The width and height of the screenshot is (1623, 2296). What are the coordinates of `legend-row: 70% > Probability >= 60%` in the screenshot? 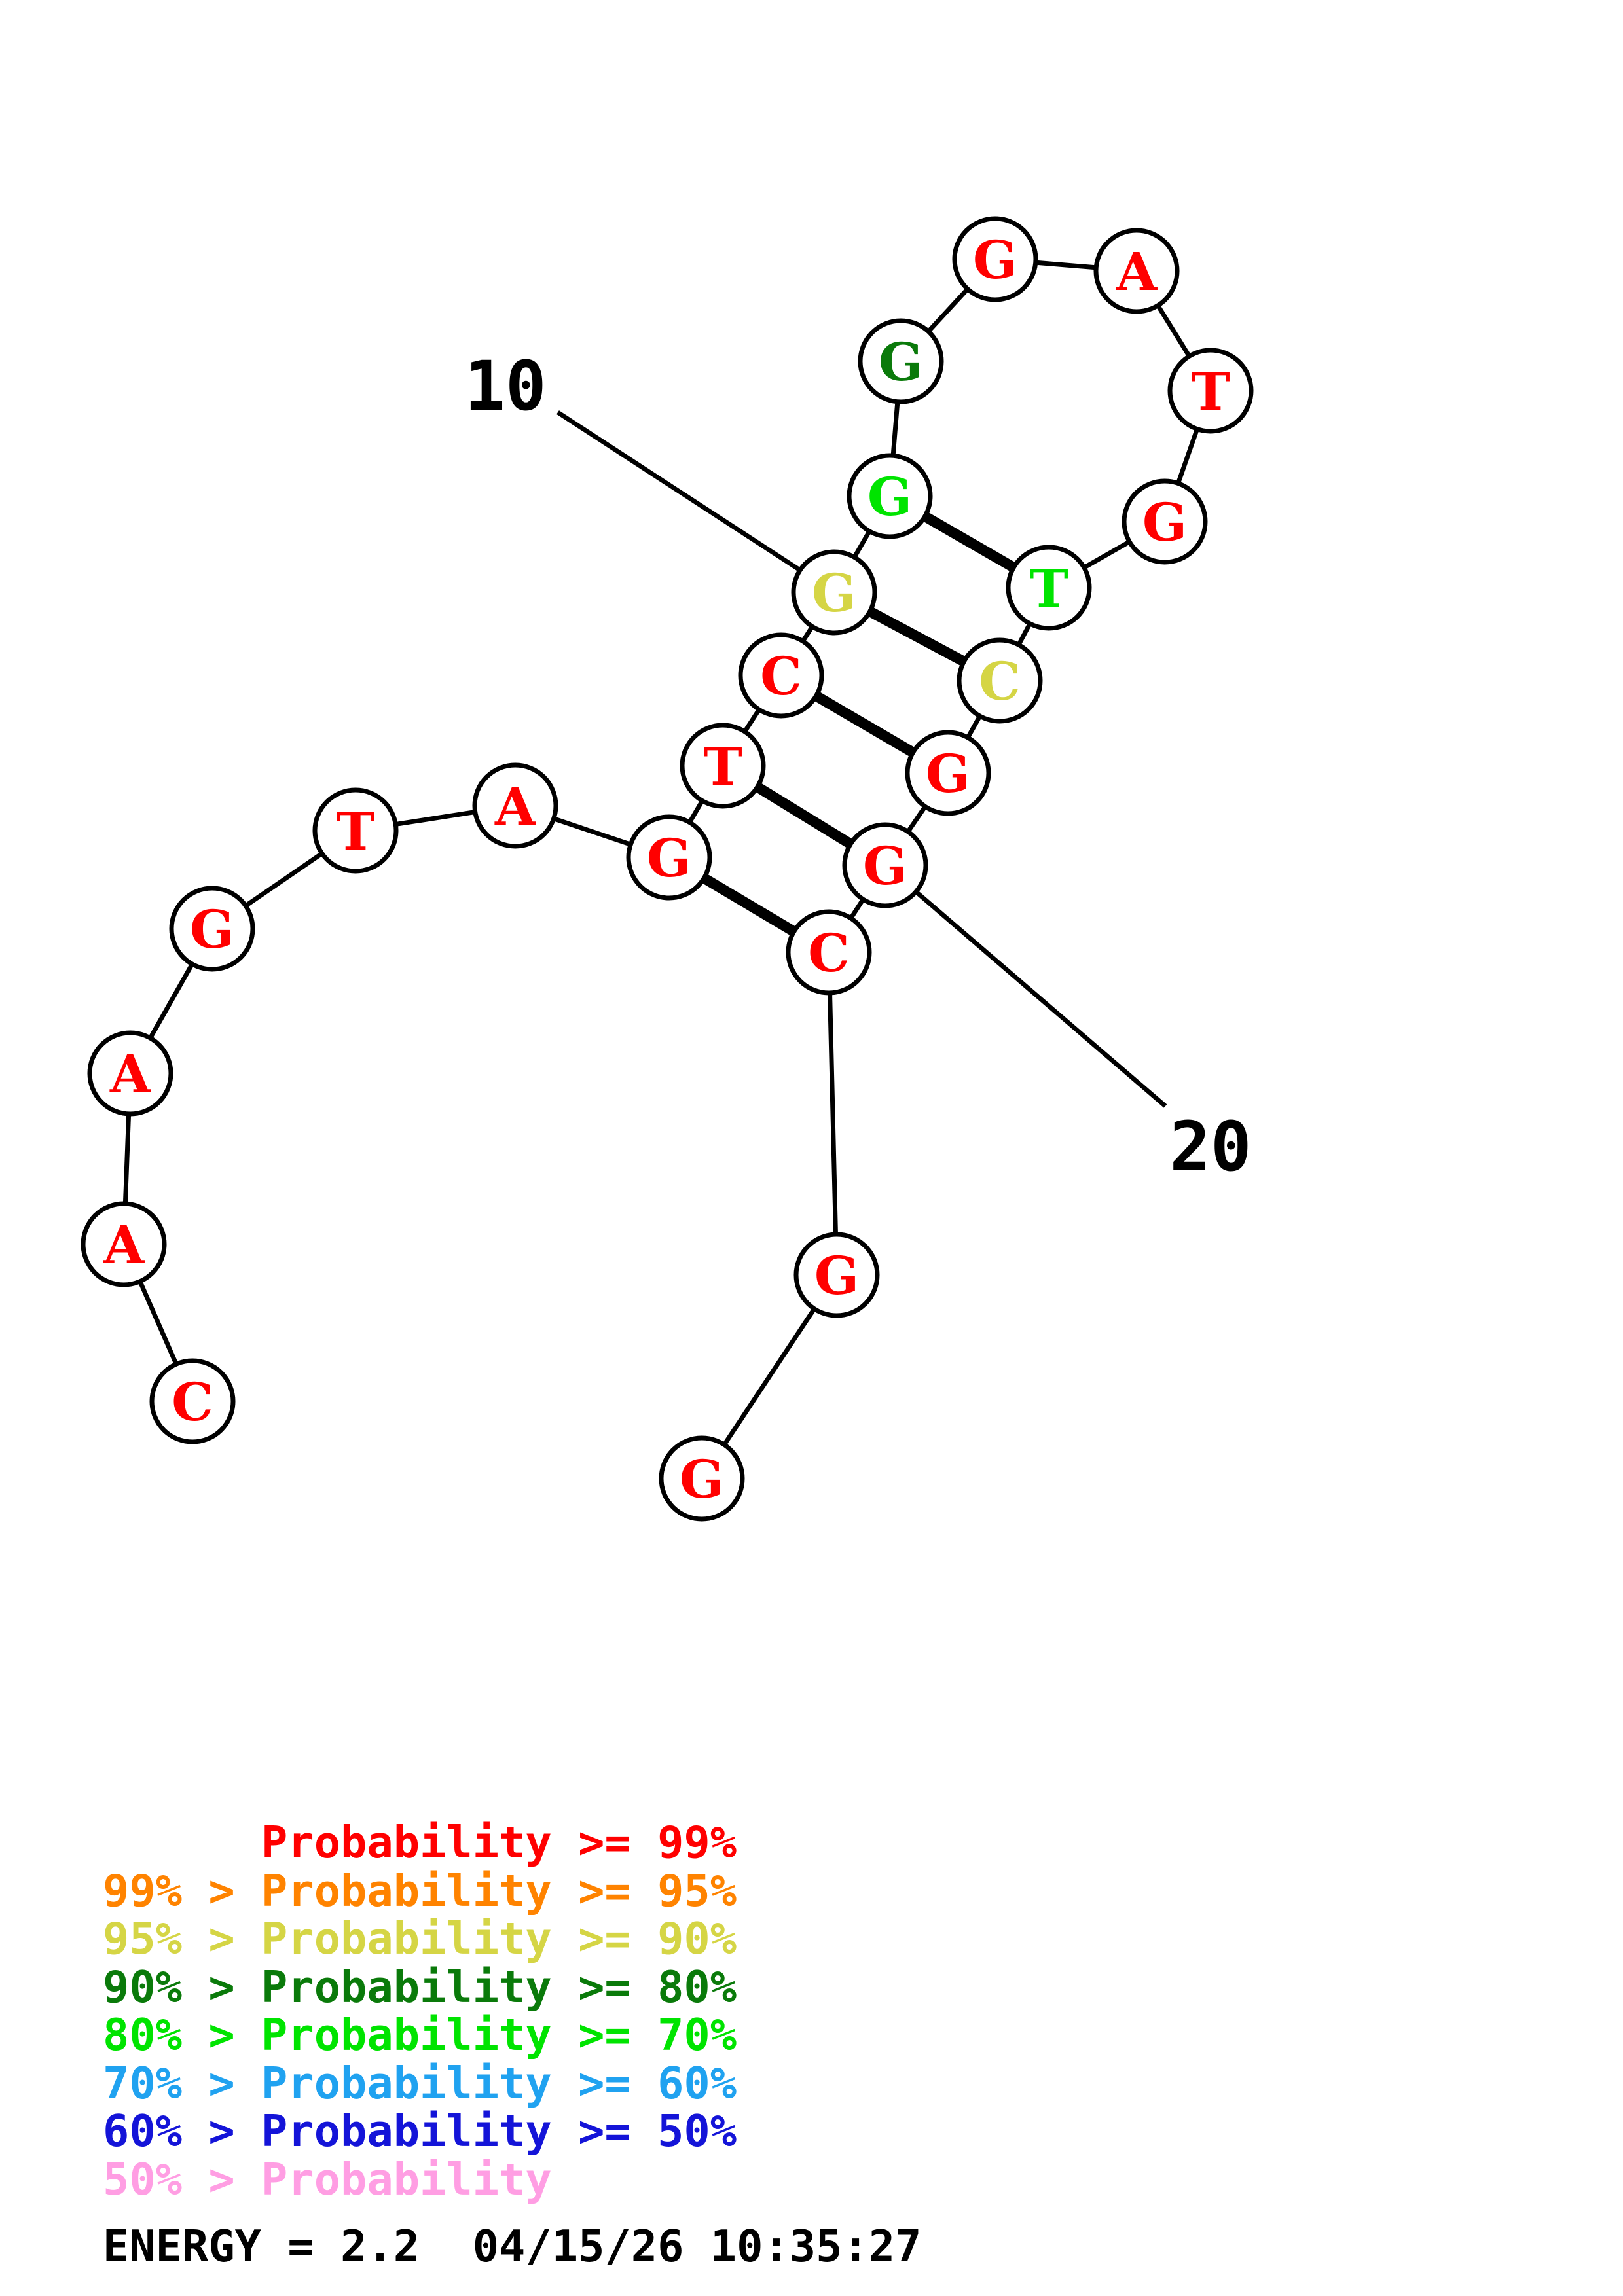 It's located at (420, 2083).